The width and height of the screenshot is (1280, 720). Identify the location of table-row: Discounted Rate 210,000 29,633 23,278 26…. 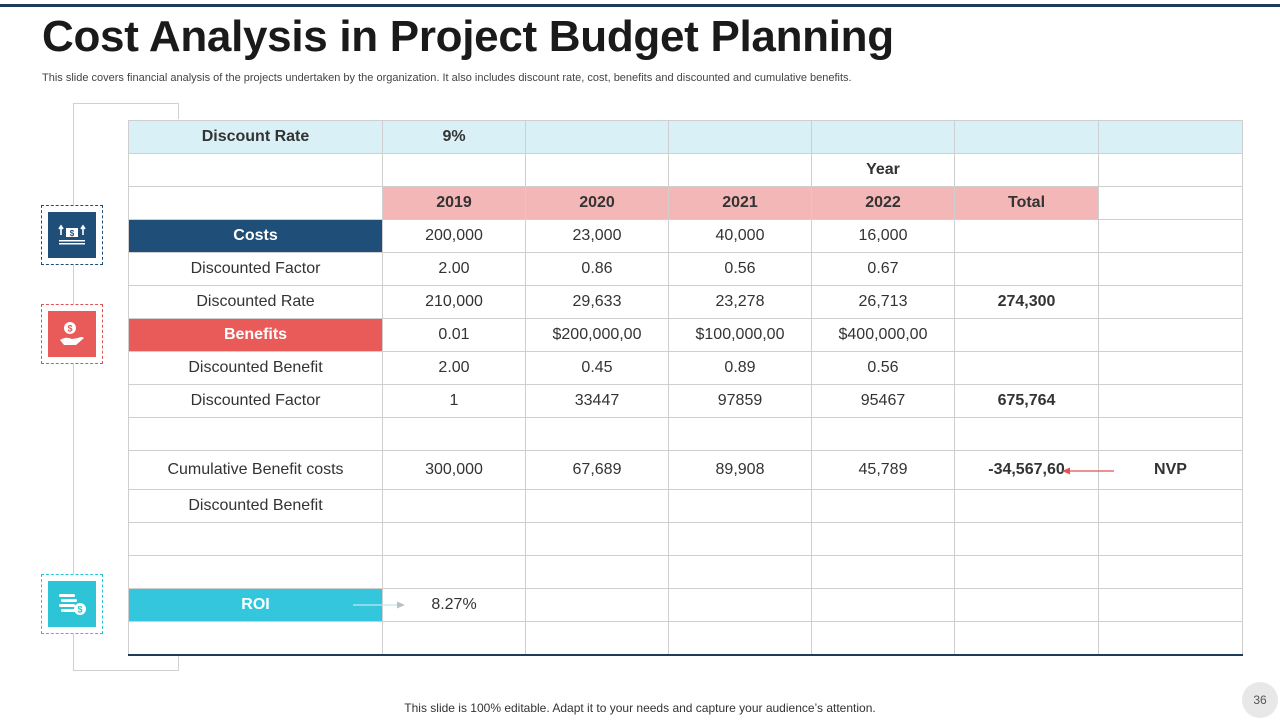
(685, 302).